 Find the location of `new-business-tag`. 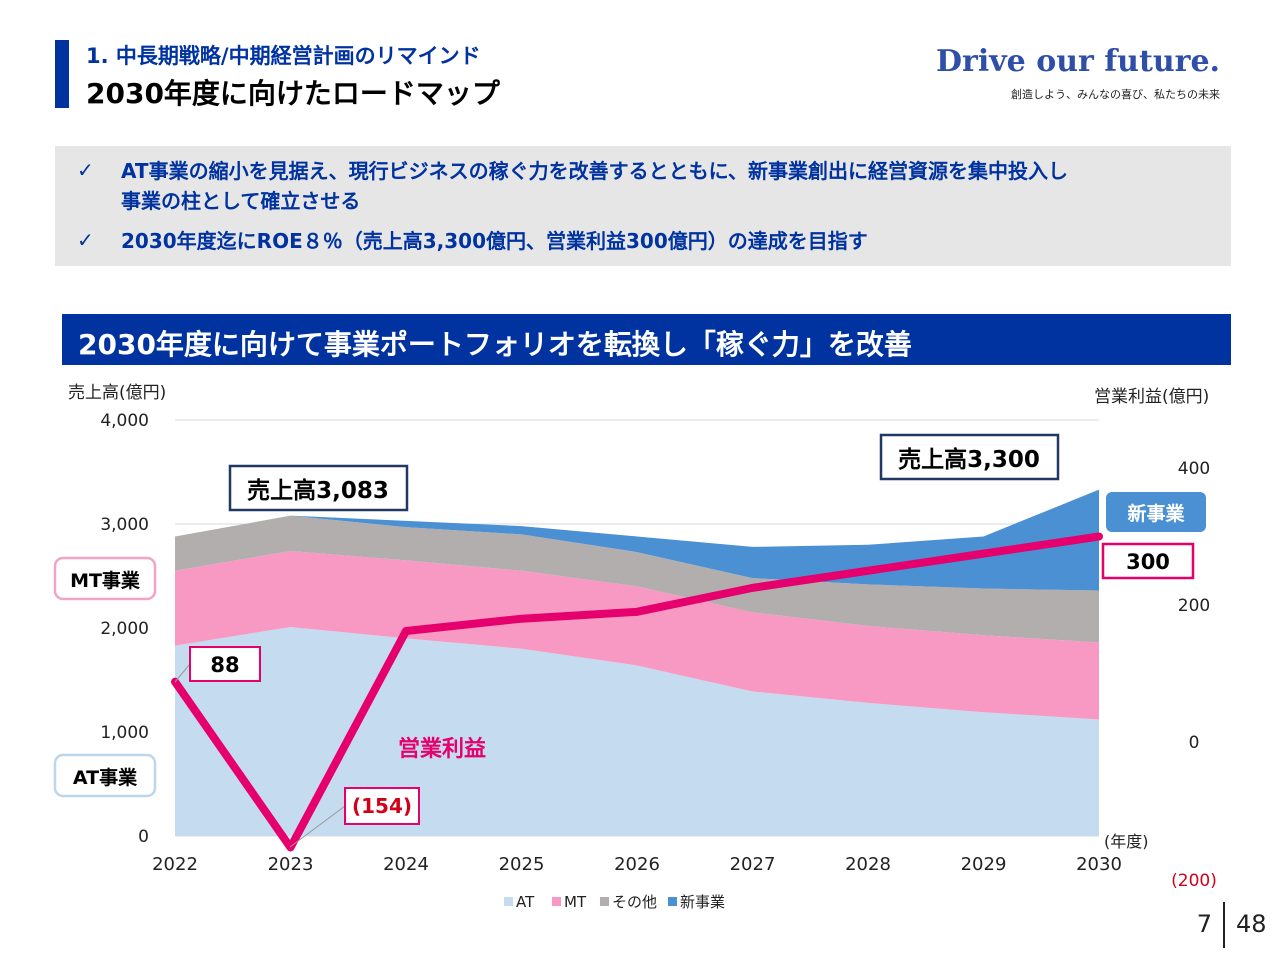

new-business-tag is located at coordinates (1156, 512).